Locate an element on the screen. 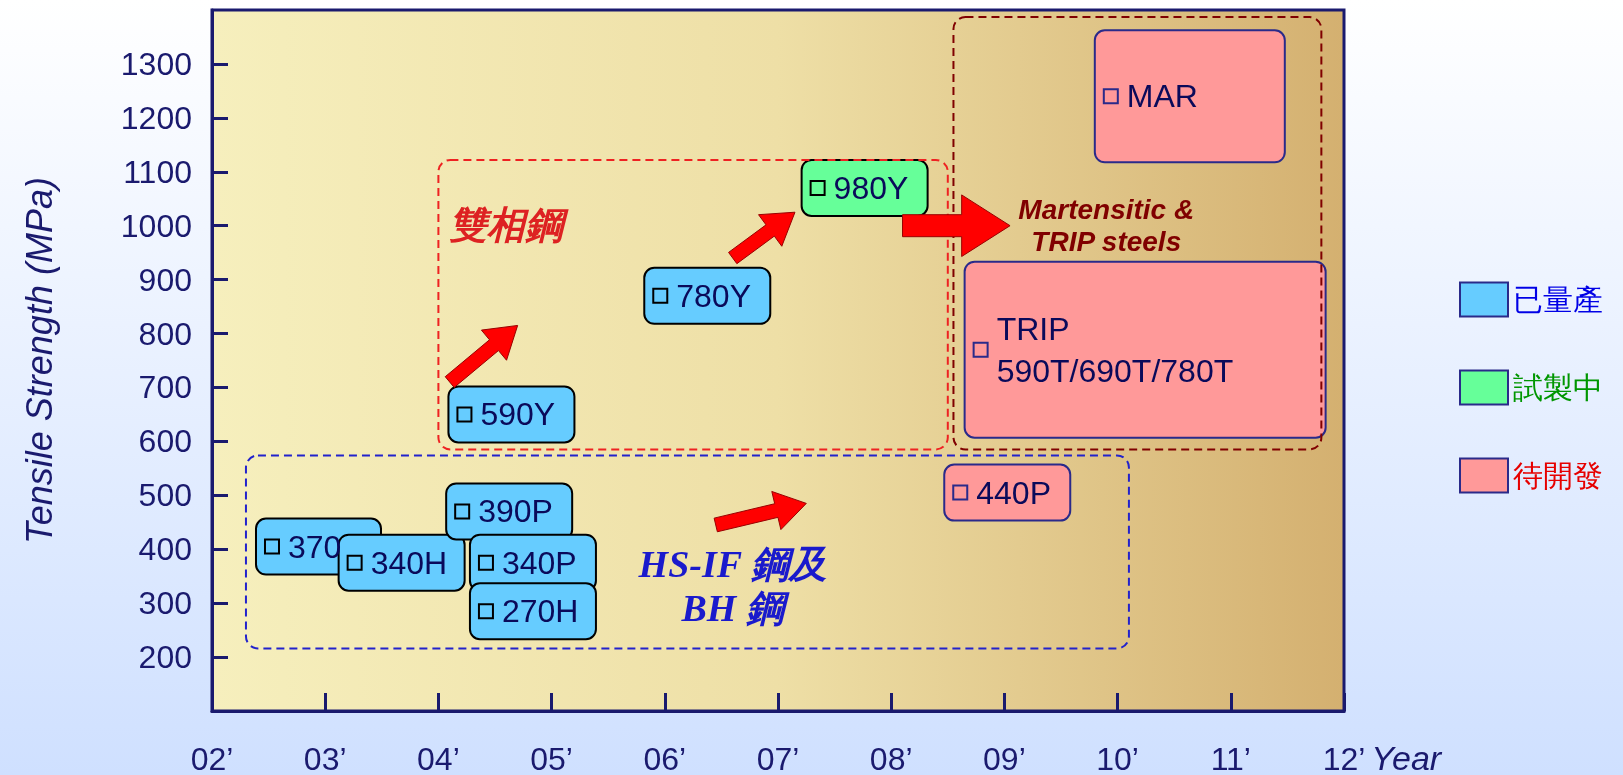  x-tick-label: 09’ is located at coordinates (1004, 758).